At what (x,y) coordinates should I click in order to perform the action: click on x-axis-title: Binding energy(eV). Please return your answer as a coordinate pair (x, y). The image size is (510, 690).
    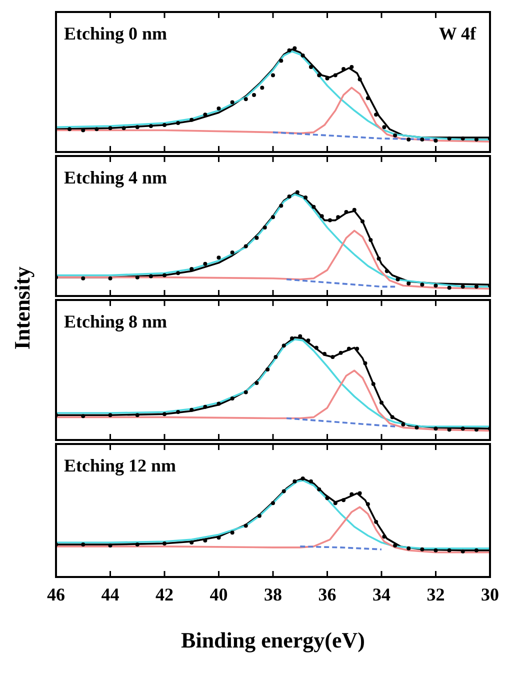
    Looking at the image, I should click on (273, 639).